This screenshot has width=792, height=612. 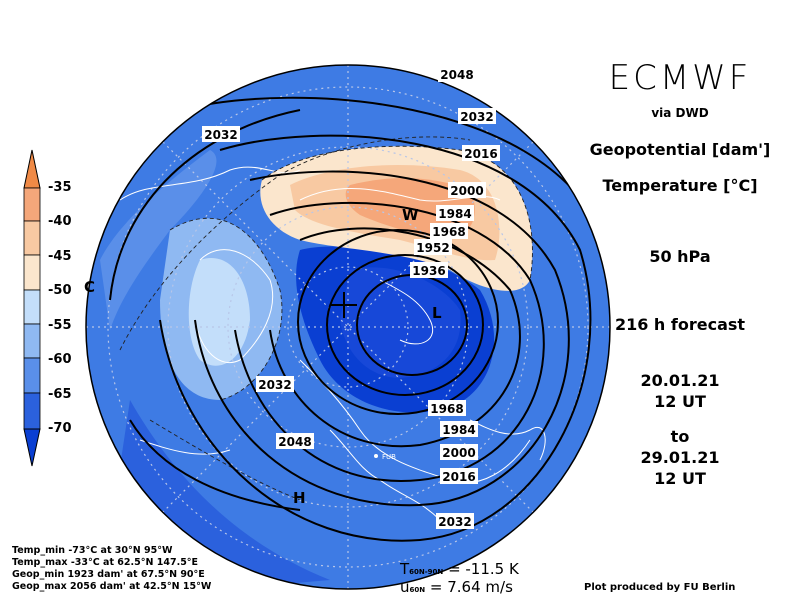 I want to click on station-dot-icon, so click(x=376, y=456).